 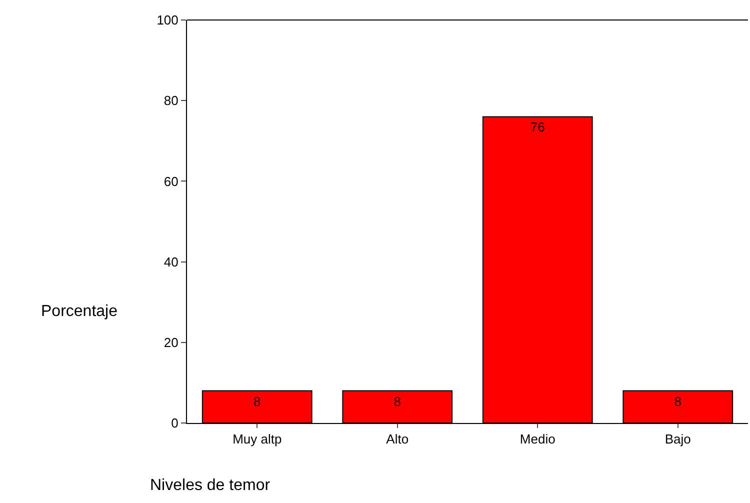 I want to click on y-tick-label: 100, so click(x=167, y=20).